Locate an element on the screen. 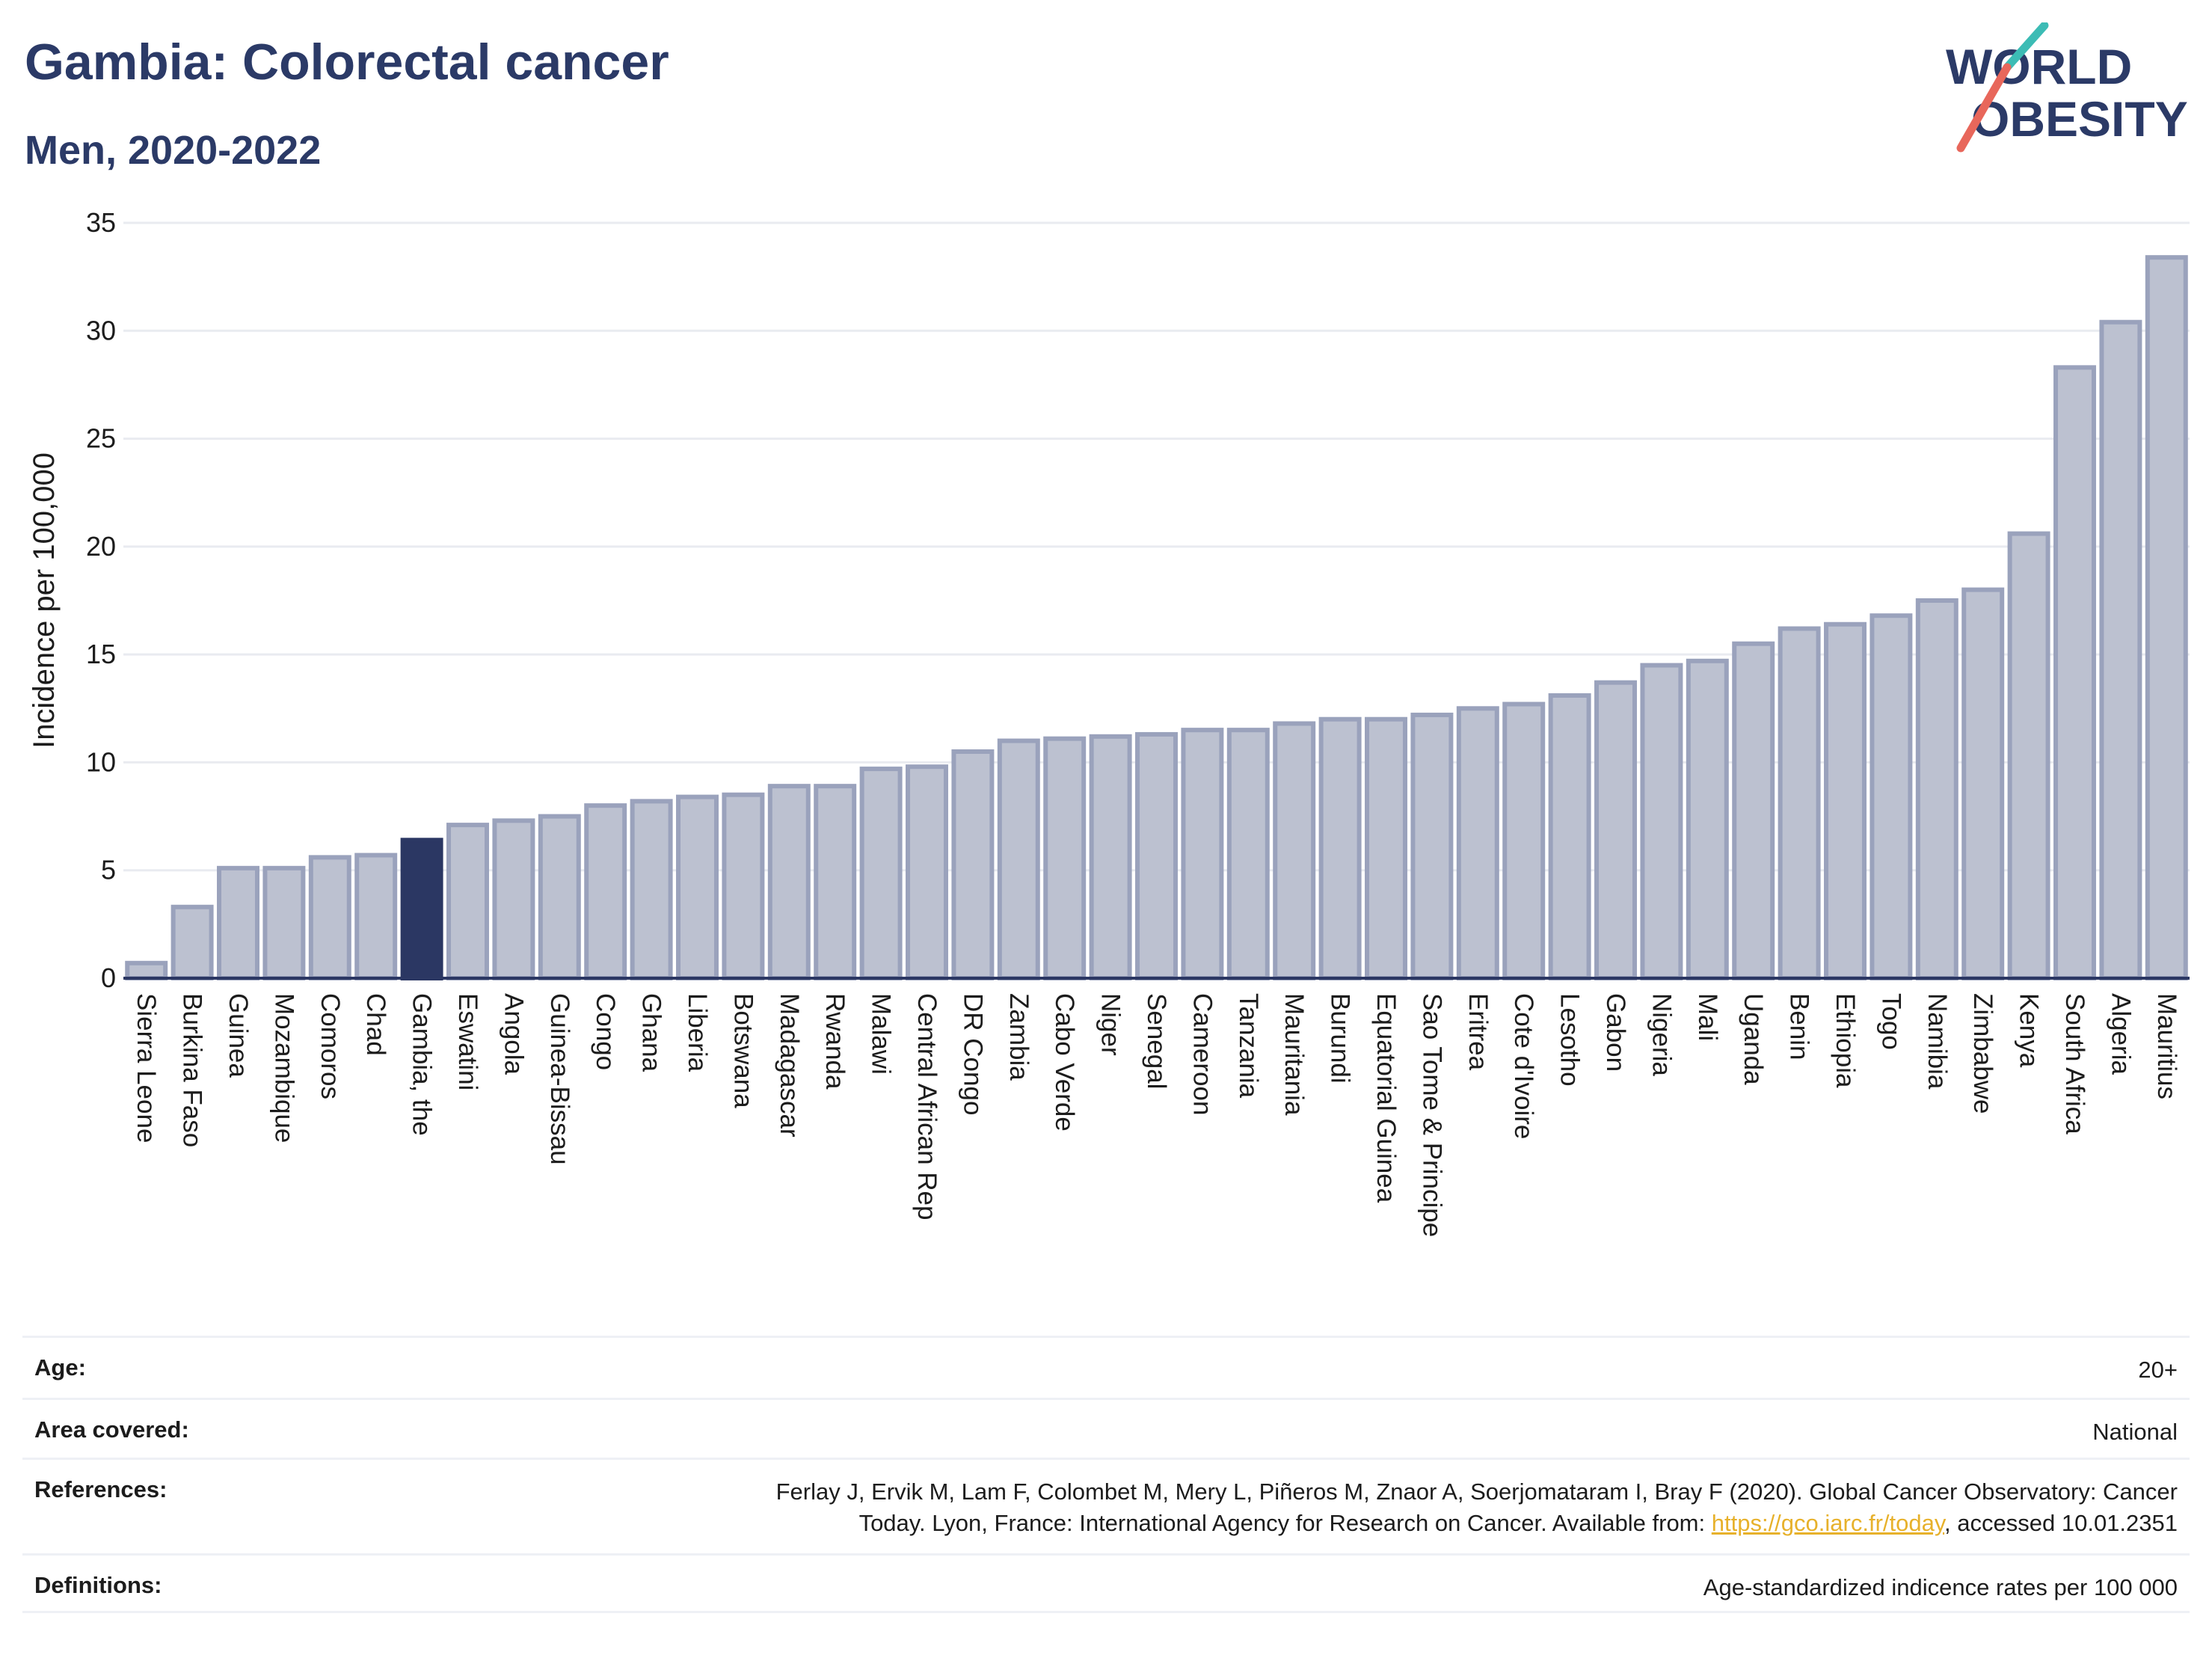  bar-mali is located at coordinates (1707, 819).